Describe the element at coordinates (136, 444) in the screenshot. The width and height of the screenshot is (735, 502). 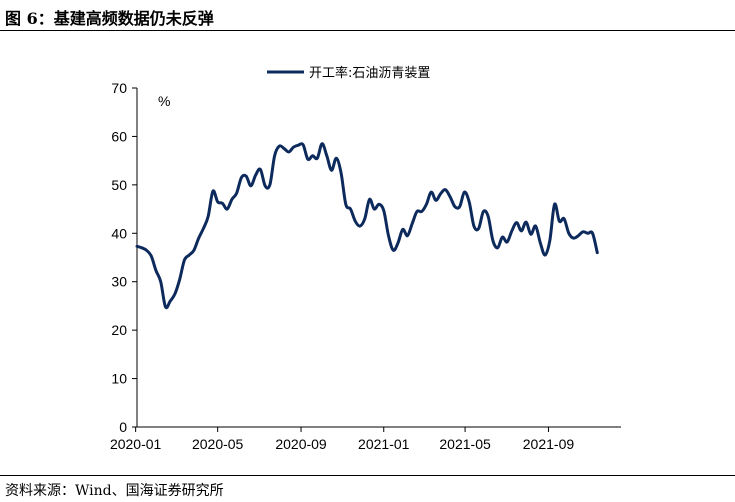
I see `x-tick-label: 2020-01` at that location.